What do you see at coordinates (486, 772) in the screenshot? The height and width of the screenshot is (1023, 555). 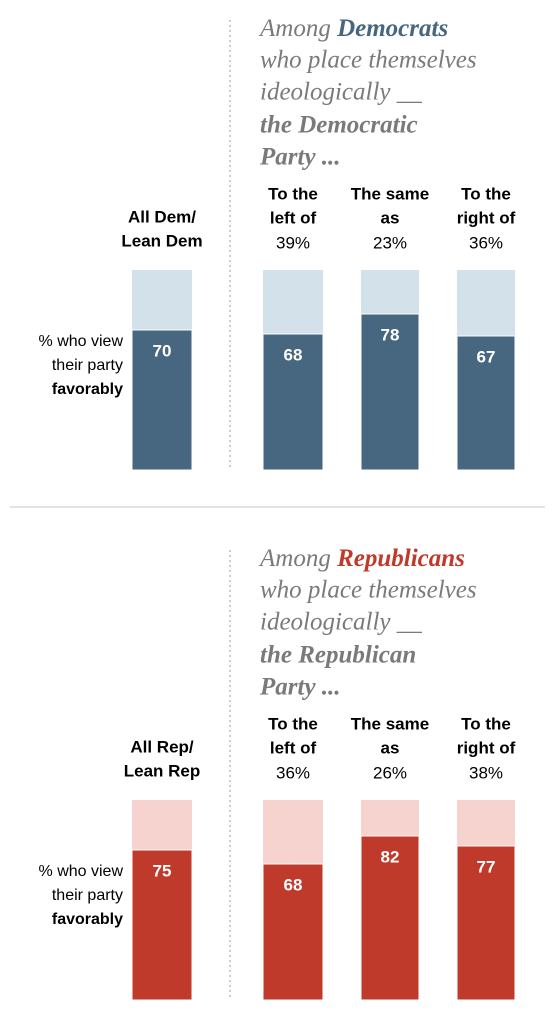 I see `share-label: 38%` at bounding box center [486, 772].